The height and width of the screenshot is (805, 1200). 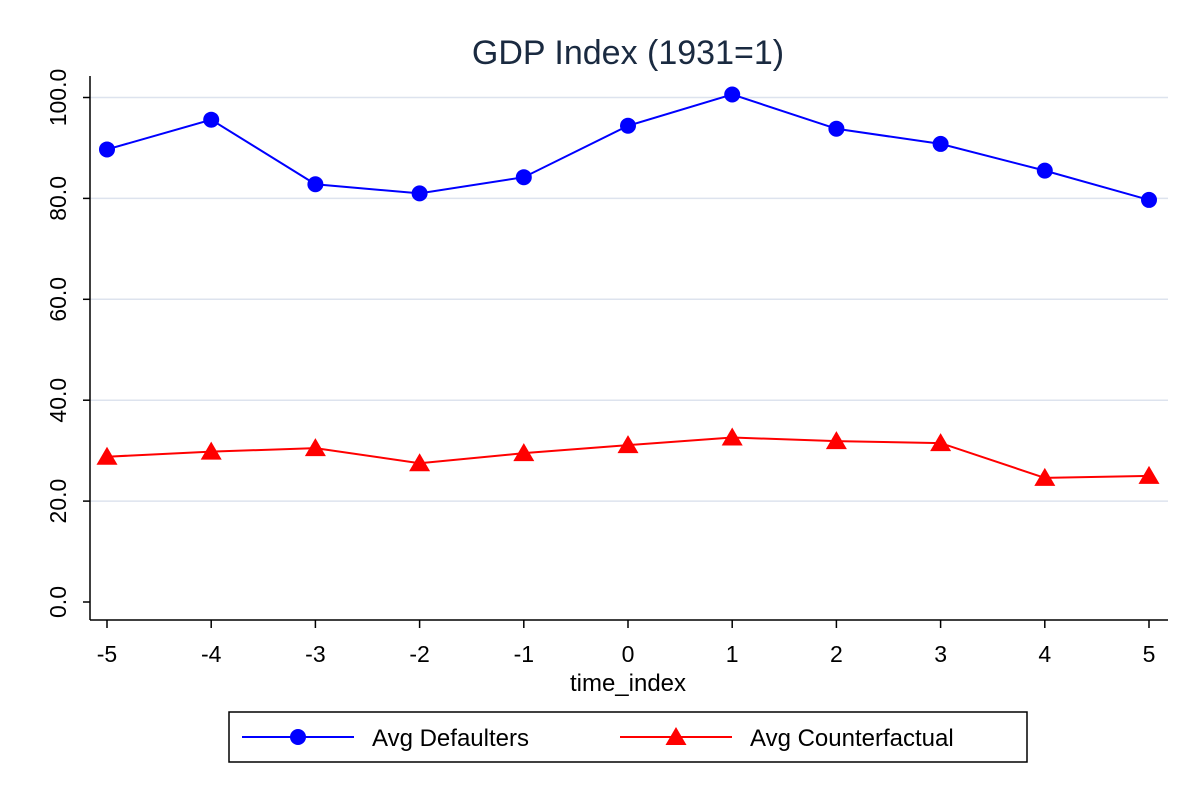 I want to click on legend: Avg Defaulters Avg Counterfactual, so click(x=628, y=737).